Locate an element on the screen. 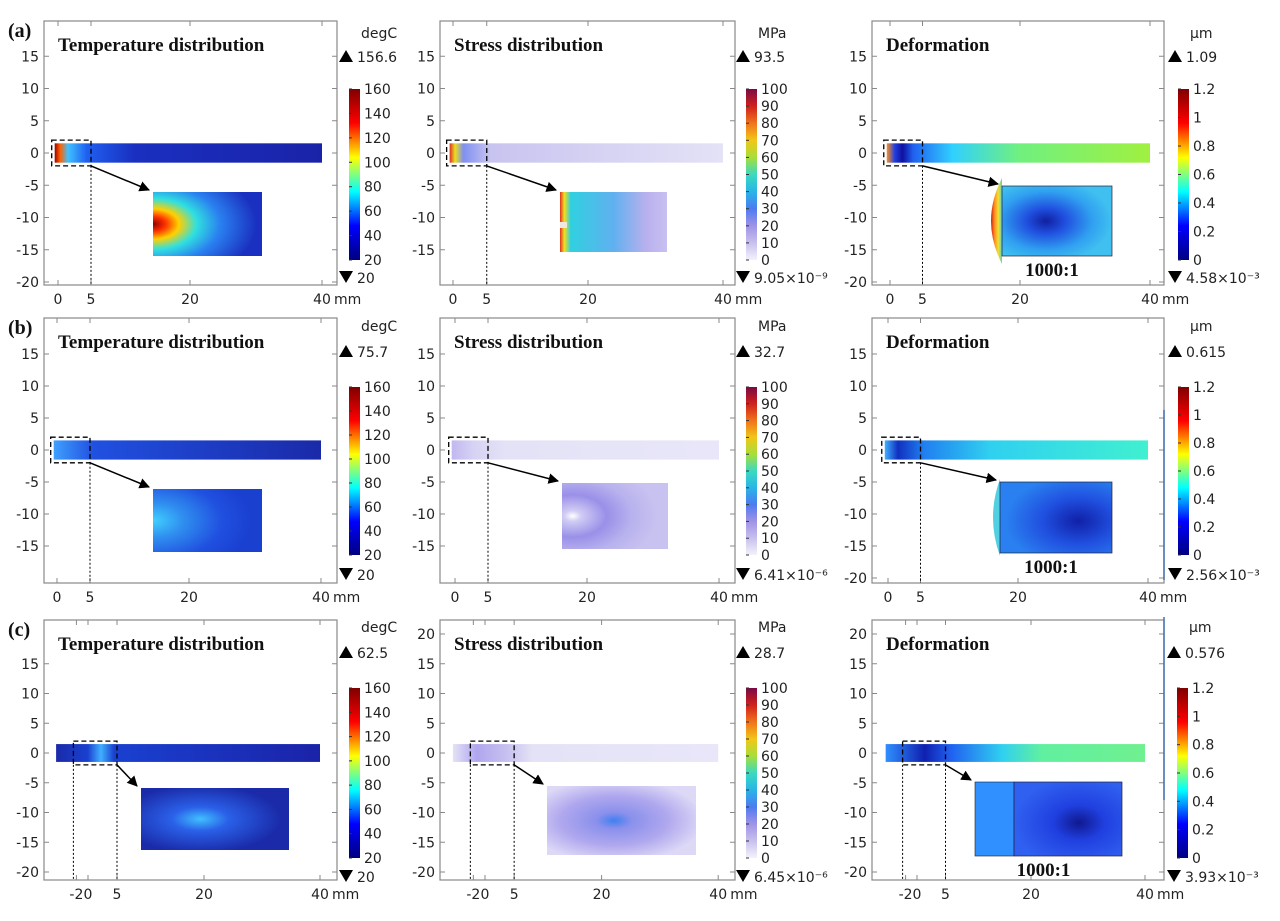 The image size is (1280, 921). min-value: 2.56×10⁻³ is located at coordinates (1223, 576).